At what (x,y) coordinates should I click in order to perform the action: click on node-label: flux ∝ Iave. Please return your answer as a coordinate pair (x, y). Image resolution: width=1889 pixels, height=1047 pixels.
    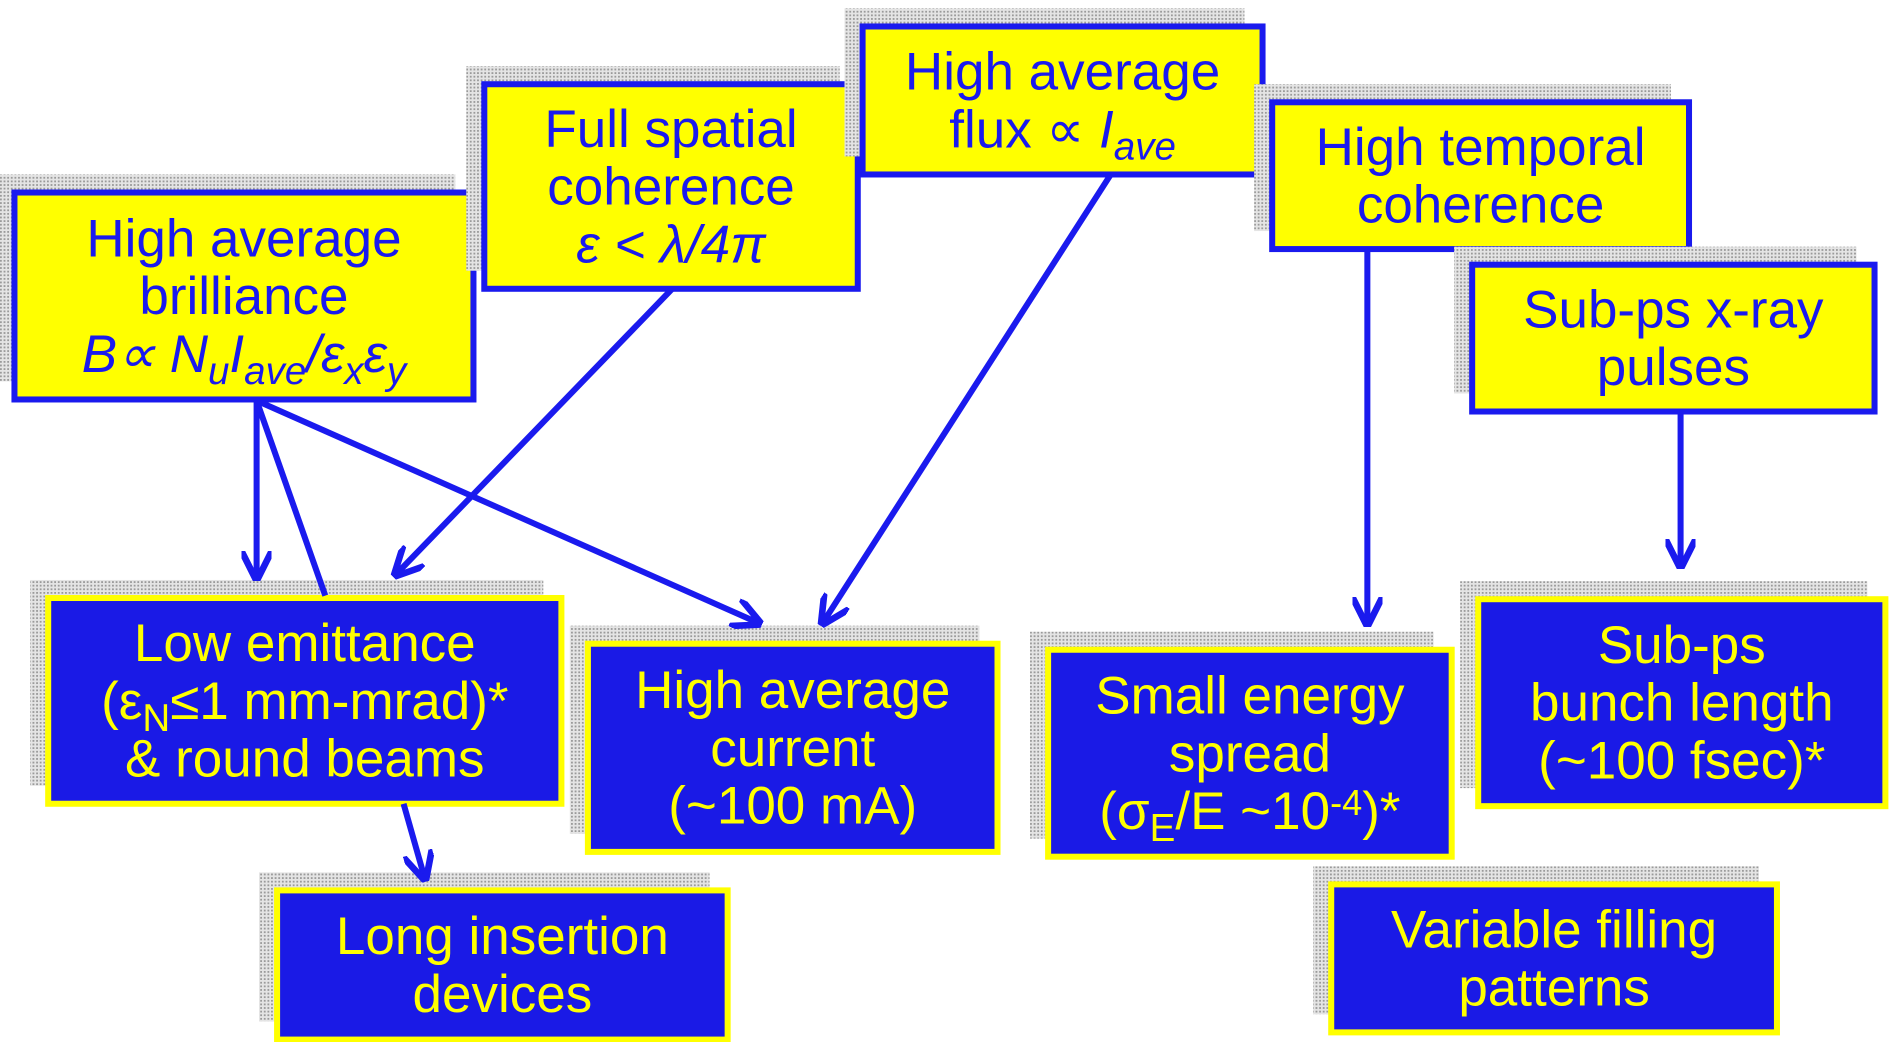
    Looking at the image, I should click on (1062, 134).